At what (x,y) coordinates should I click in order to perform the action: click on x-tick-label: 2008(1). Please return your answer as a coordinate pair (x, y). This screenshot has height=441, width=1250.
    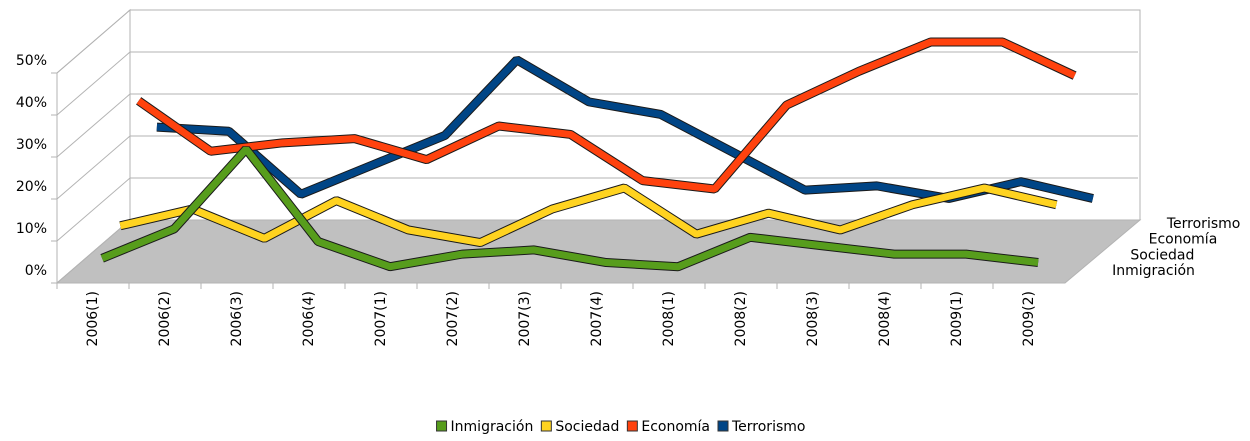
    Looking at the image, I should click on (669, 318).